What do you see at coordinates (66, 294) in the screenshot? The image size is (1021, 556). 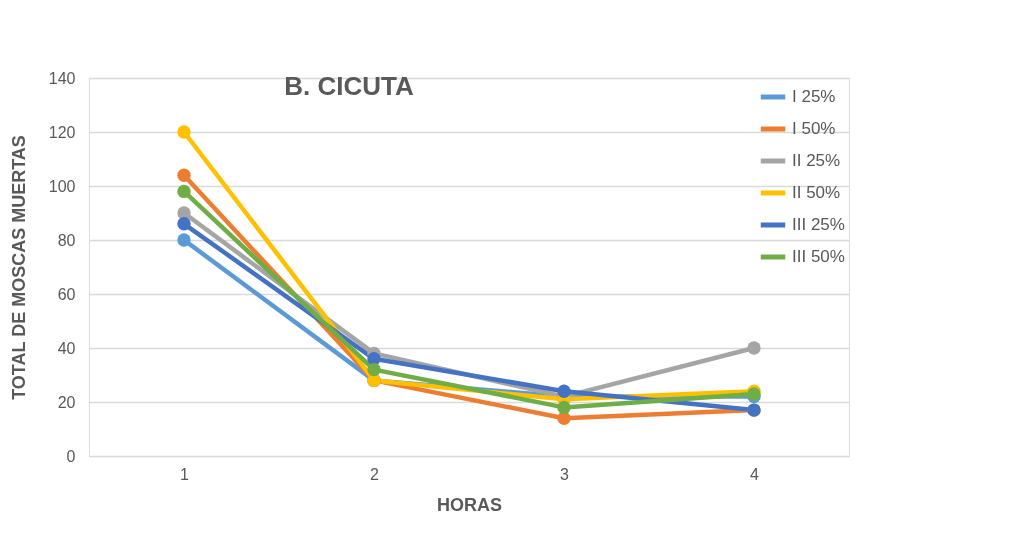 I see `y-tick-label: 60` at bounding box center [66, 294].